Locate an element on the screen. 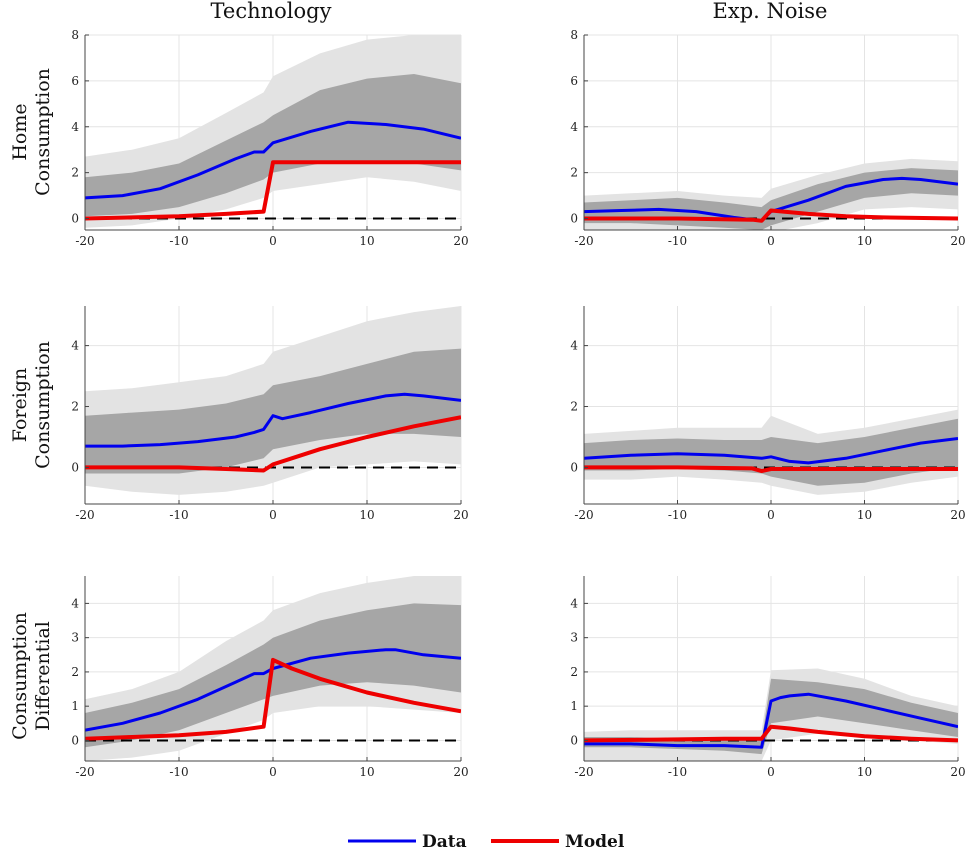 The image size is (971, 858). row-label-home-consumption: Home Consumption is located at coordinates (31, 132).